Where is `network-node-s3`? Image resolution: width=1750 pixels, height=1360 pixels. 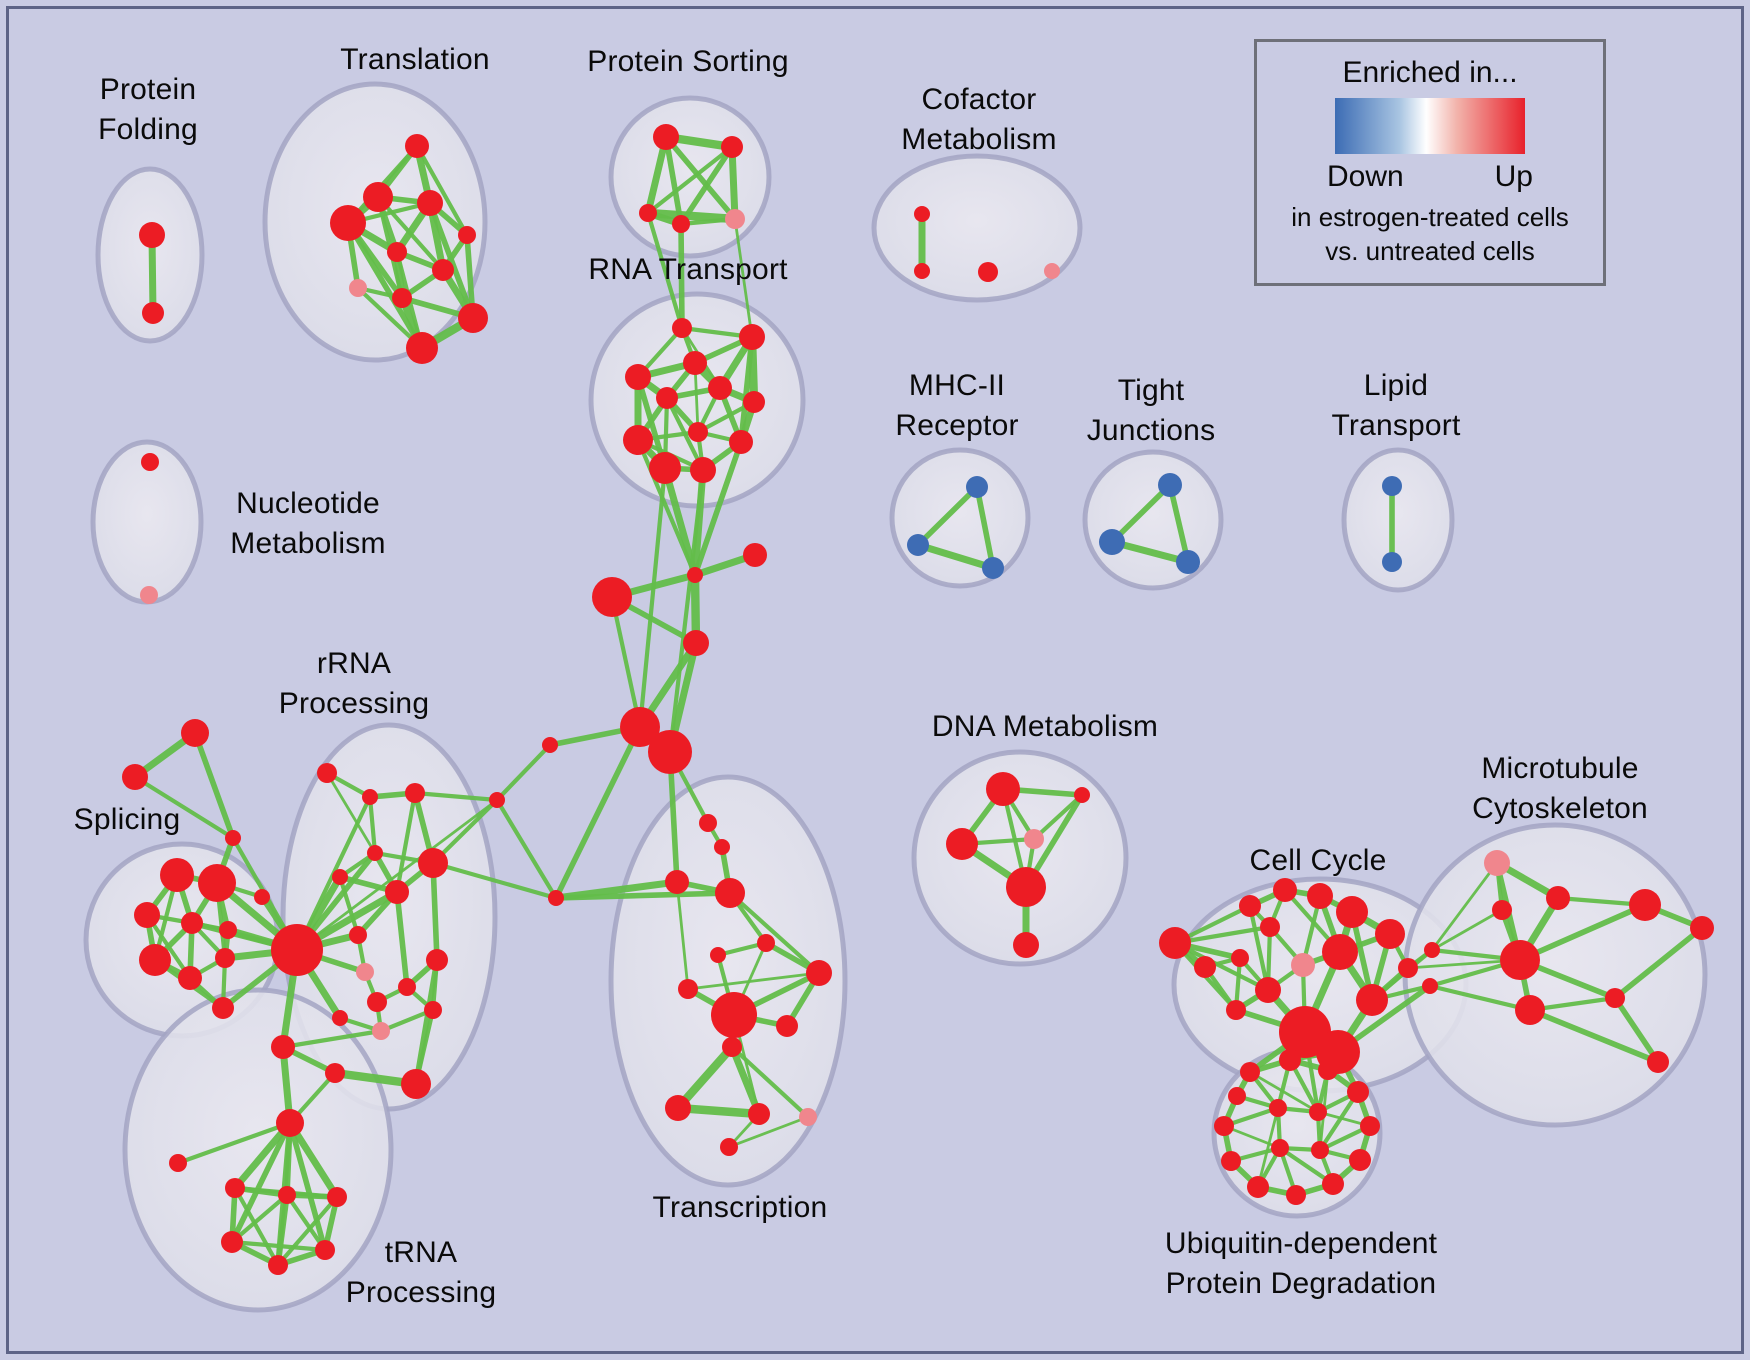 network-node-s3 is located at coordinates (147, 915).